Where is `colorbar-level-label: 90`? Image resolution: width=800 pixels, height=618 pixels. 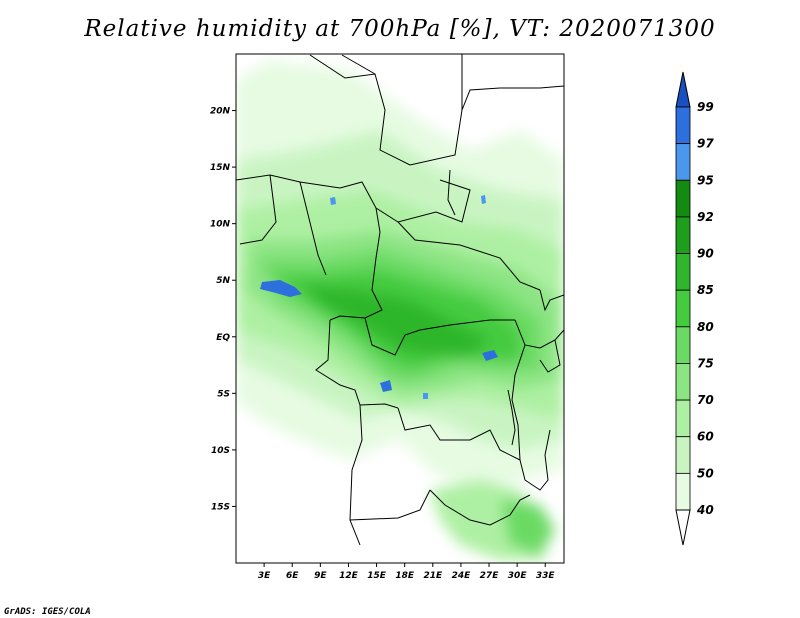
colorbar-level-label: 90 is located at coordinates (705, 254).